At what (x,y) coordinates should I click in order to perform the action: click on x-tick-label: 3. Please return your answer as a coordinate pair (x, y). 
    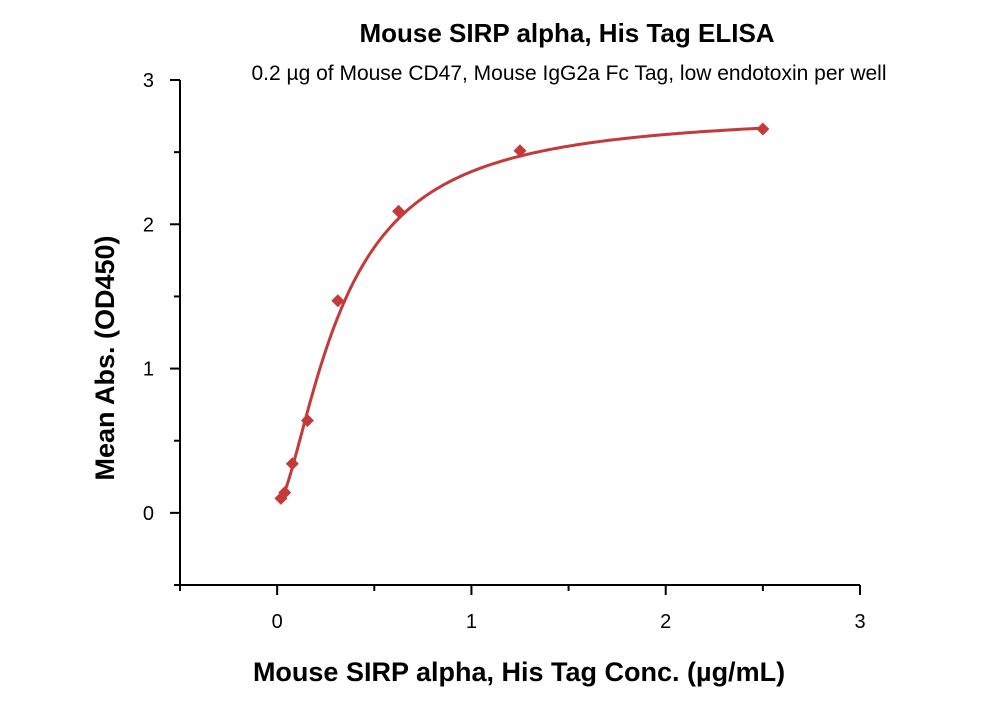
    Looking at the image, I should click on (859, 622).